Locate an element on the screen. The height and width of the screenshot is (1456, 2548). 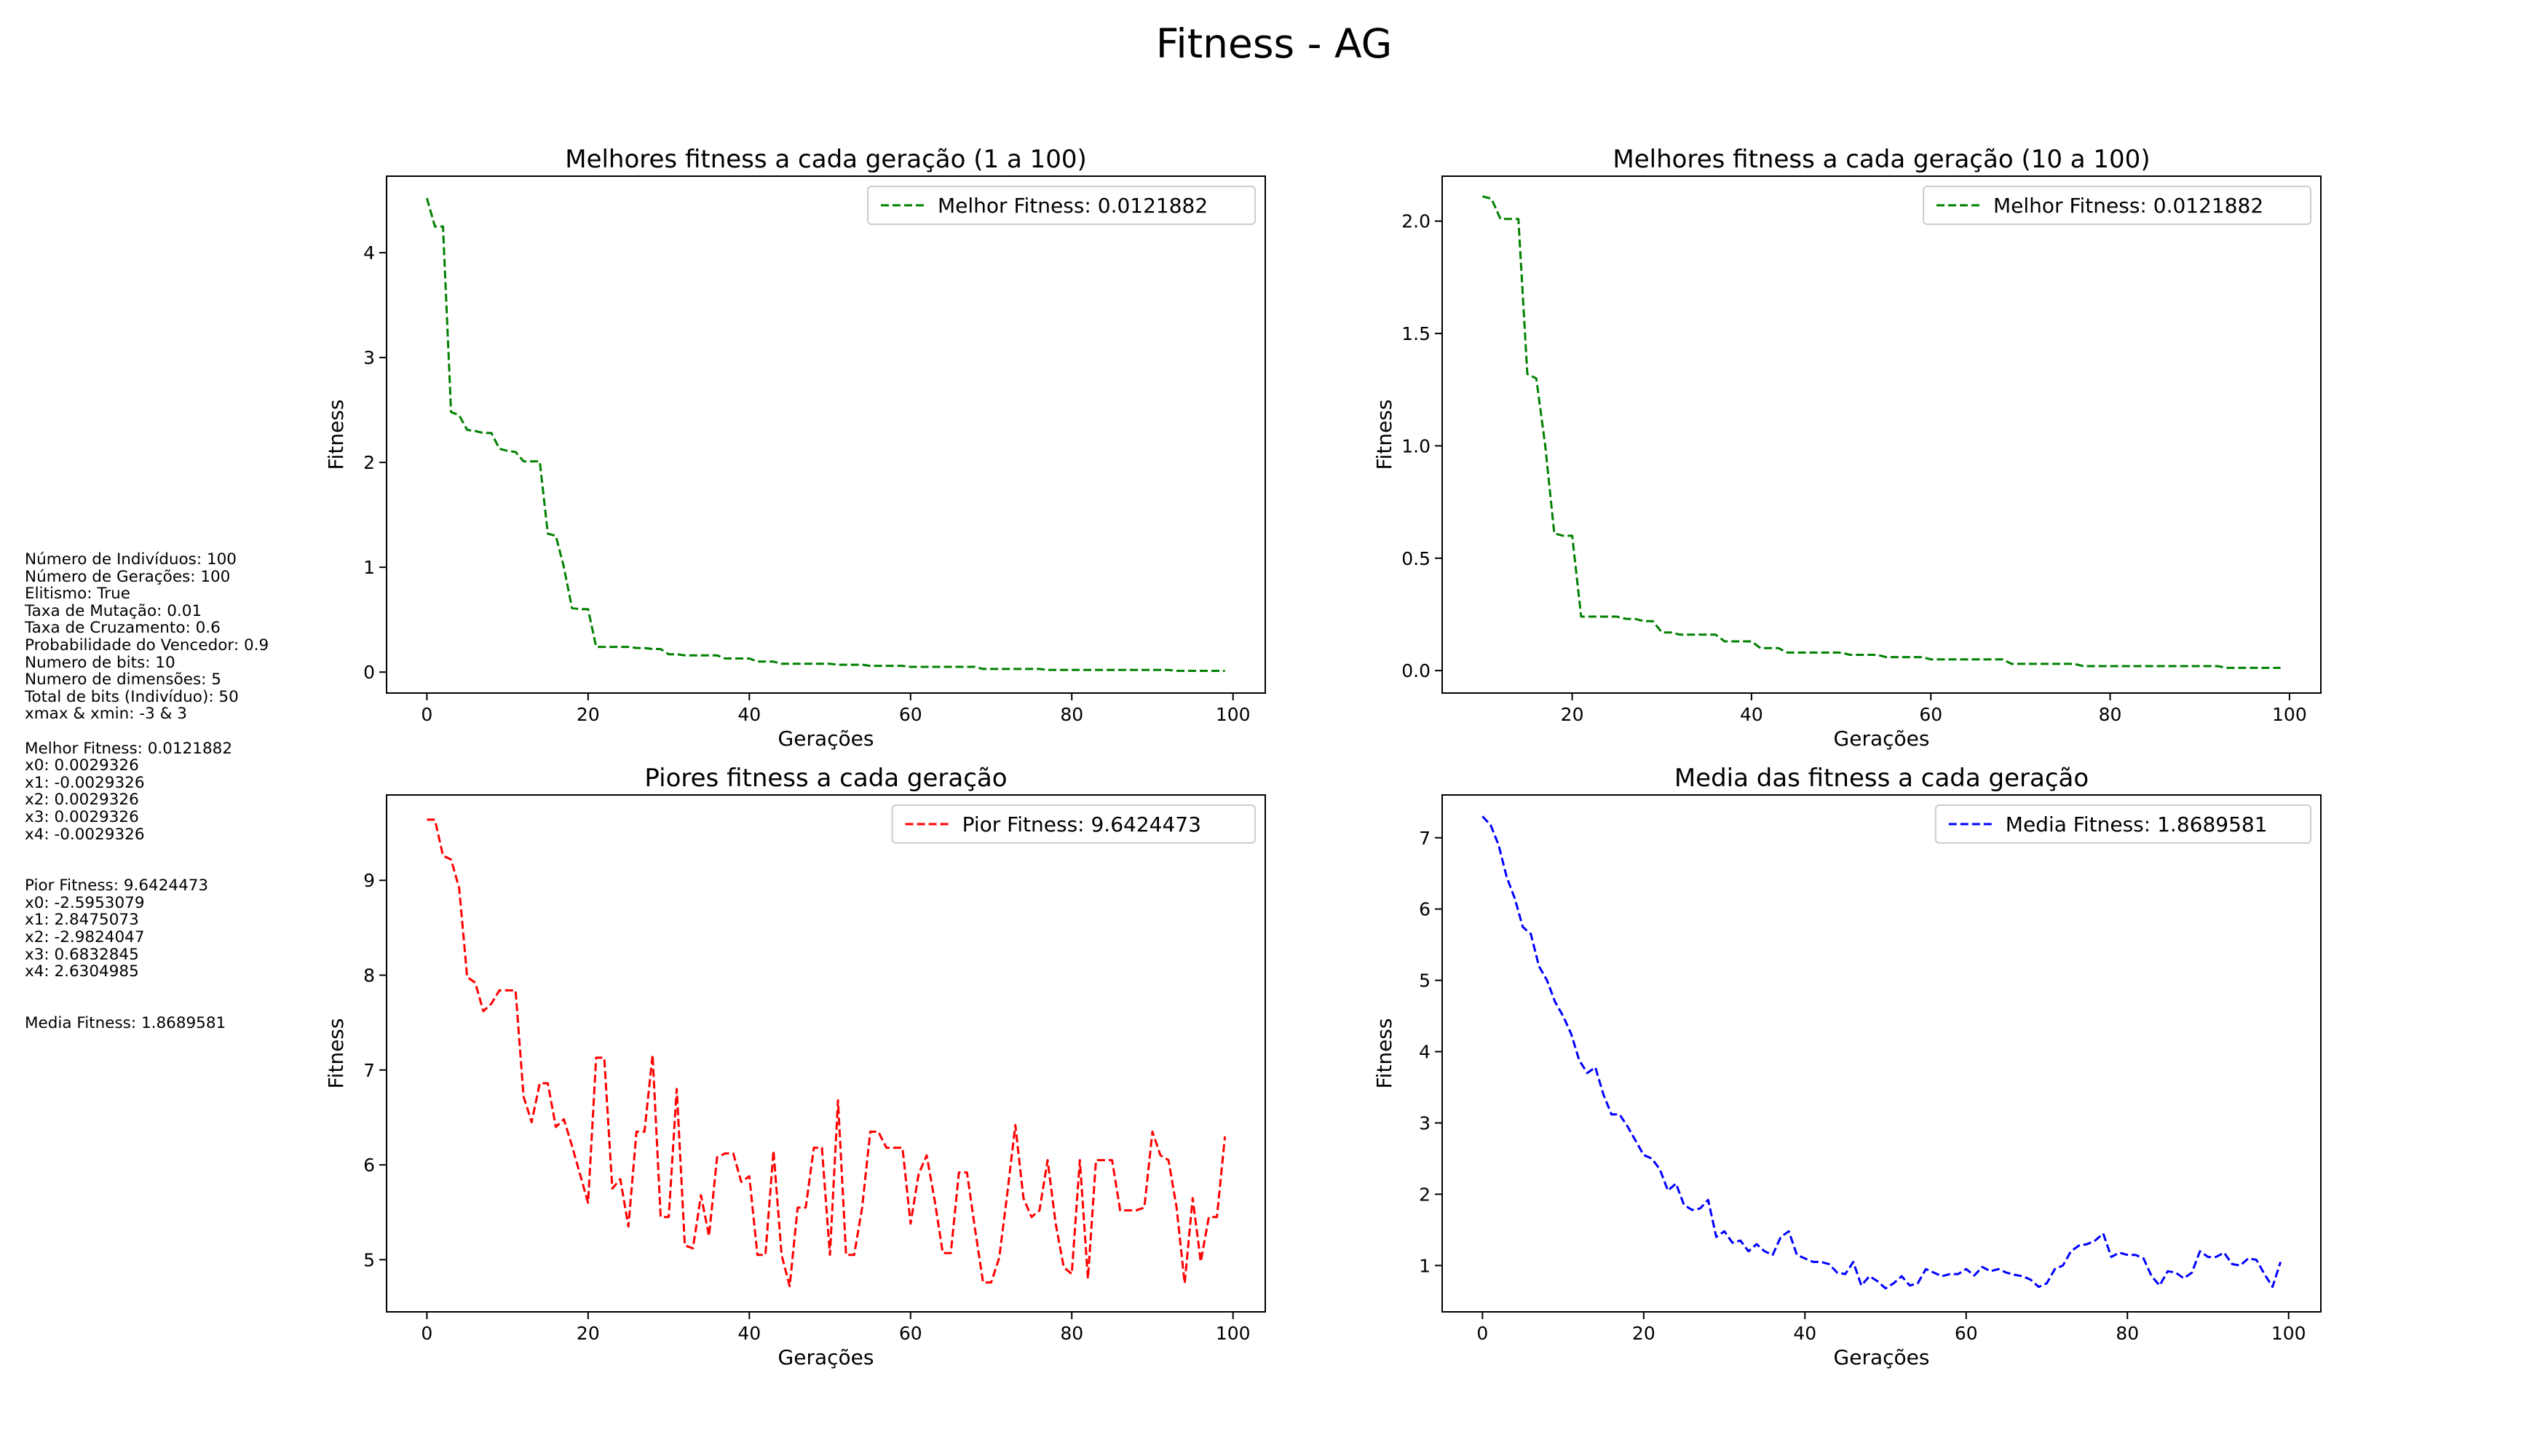
info-line: x0: -2.5953079 is located at coordinates (85, 902).